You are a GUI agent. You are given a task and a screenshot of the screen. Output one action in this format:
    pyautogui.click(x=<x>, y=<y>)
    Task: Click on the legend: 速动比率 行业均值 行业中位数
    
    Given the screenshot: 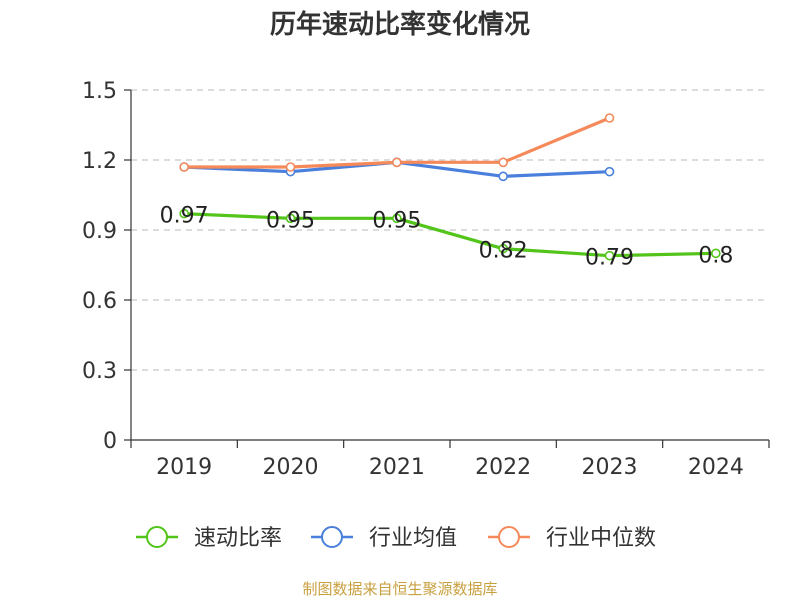 What is the action you would take?
    pyautogui.click(x=396, y=538)
    